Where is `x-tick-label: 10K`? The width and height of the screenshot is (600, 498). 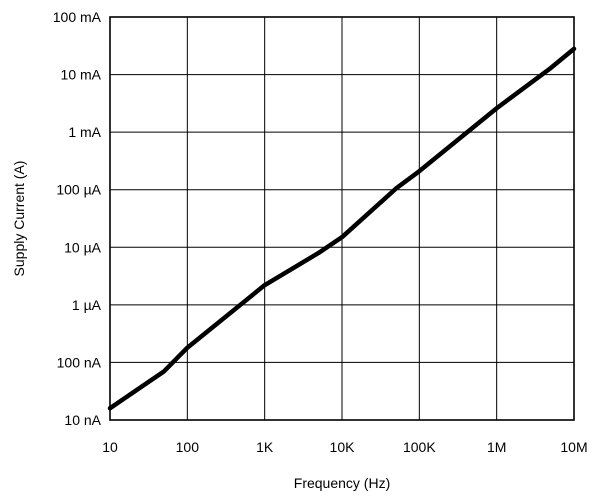
x-tick-label: 10K is located at coordinates (343, 447).